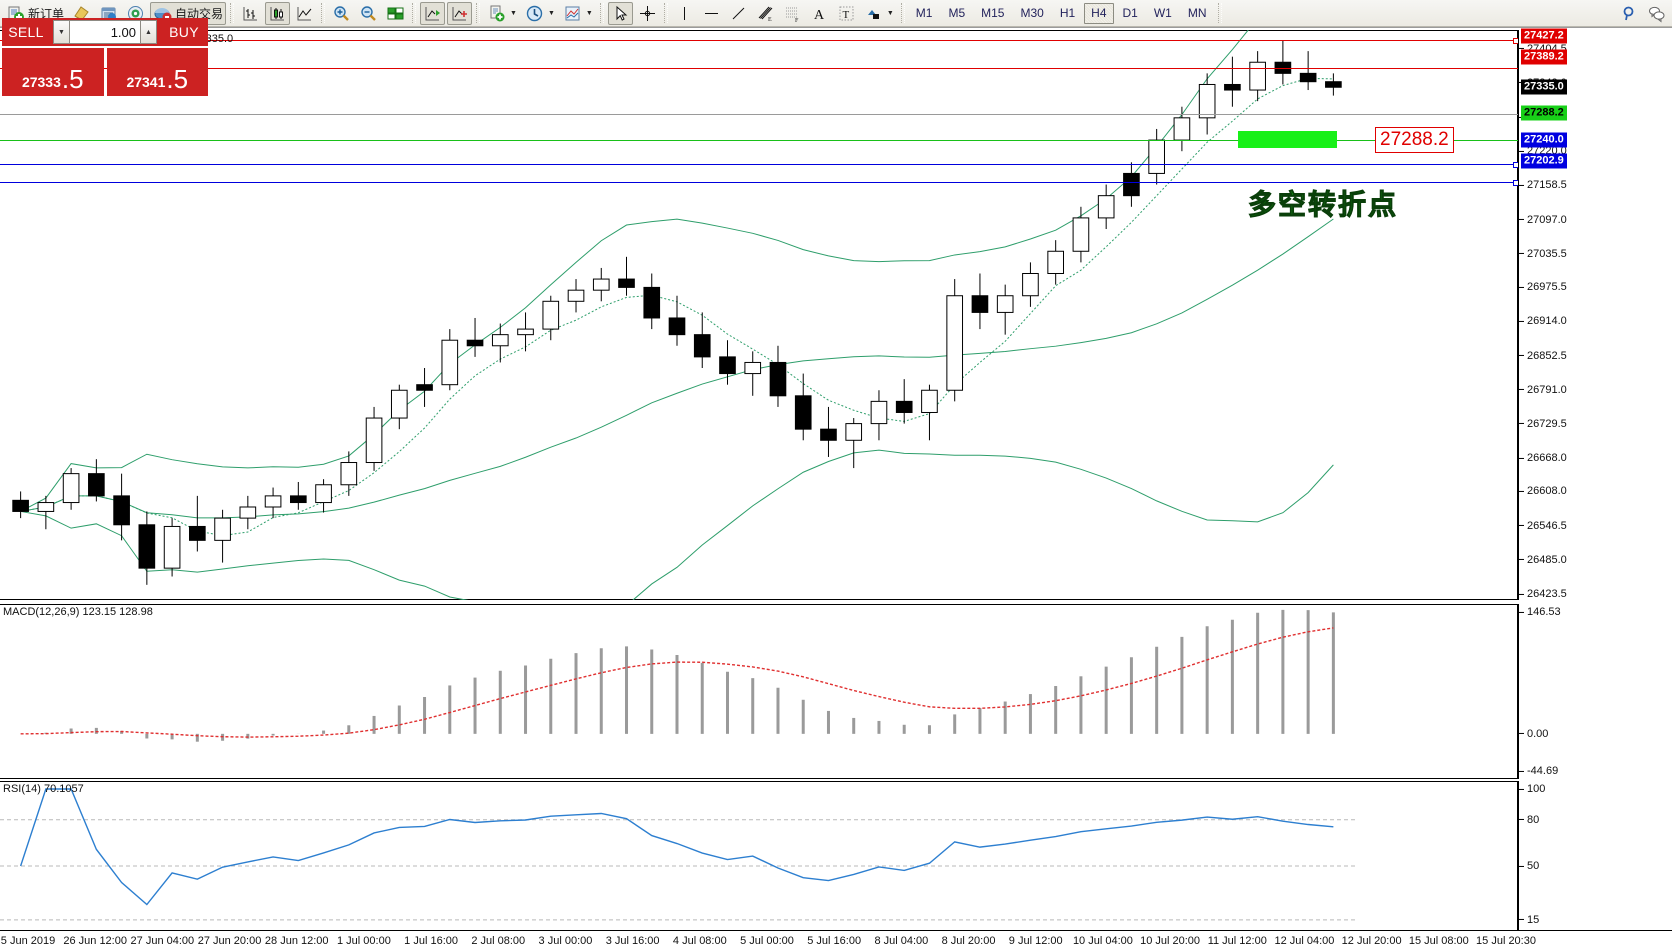 This screenshot has width=1672, height=952. What do you see at coordinates (78, 612) in the screenshot?
I see `macd-label: MACD(12,26,9) 123.15 128.98` at bounding box center [78, 612].